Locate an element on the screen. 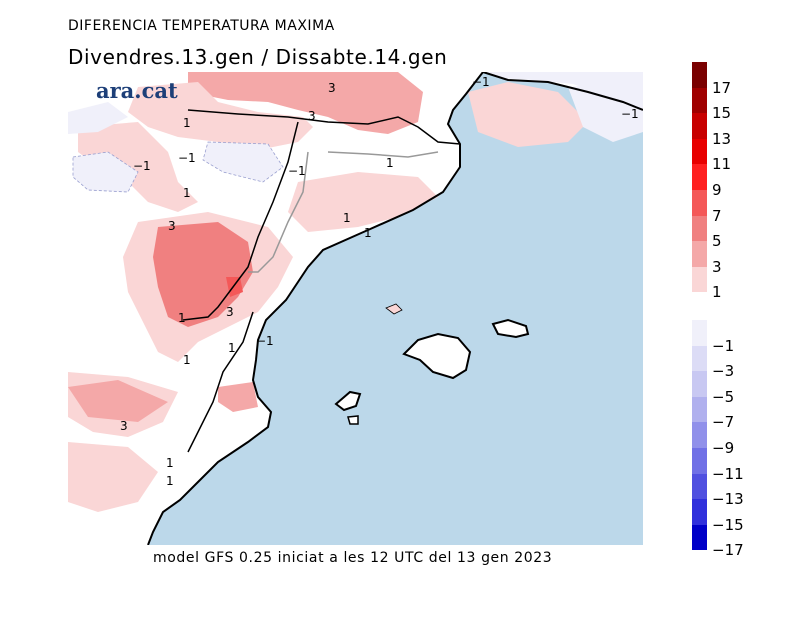 The height and width of the screenshot is (617, 800). island-eivissa is located at coordinates (348, 401).